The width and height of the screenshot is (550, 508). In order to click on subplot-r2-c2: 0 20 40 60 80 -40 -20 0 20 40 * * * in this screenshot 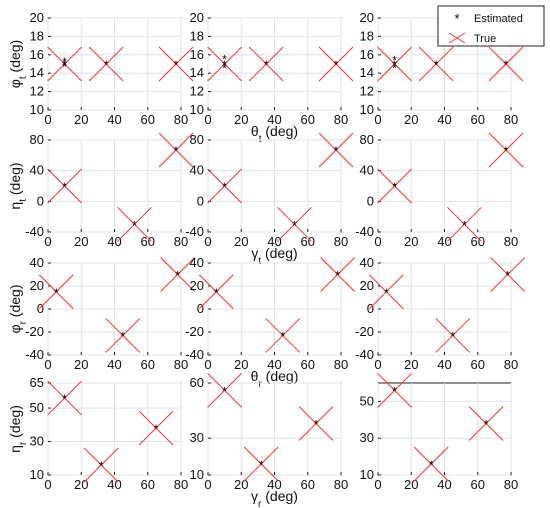, I will do `click(440, 313)`.